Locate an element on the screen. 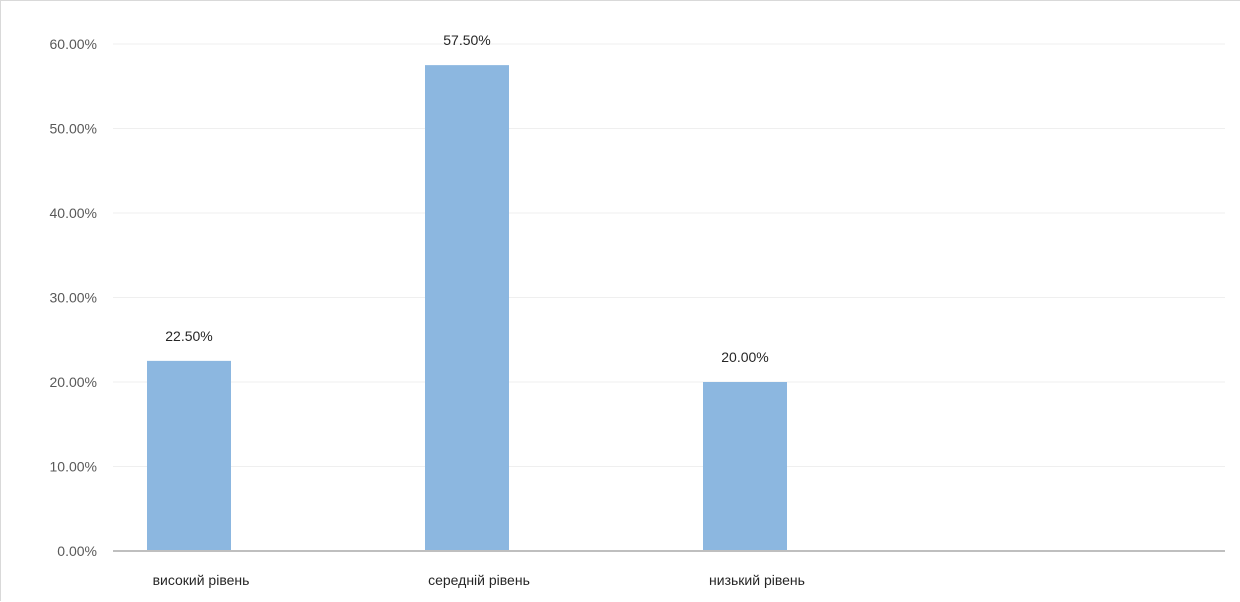 The height and width of the screenshot is (602, 1240). data-label: 57.50% is located at coordinates (466, 40).